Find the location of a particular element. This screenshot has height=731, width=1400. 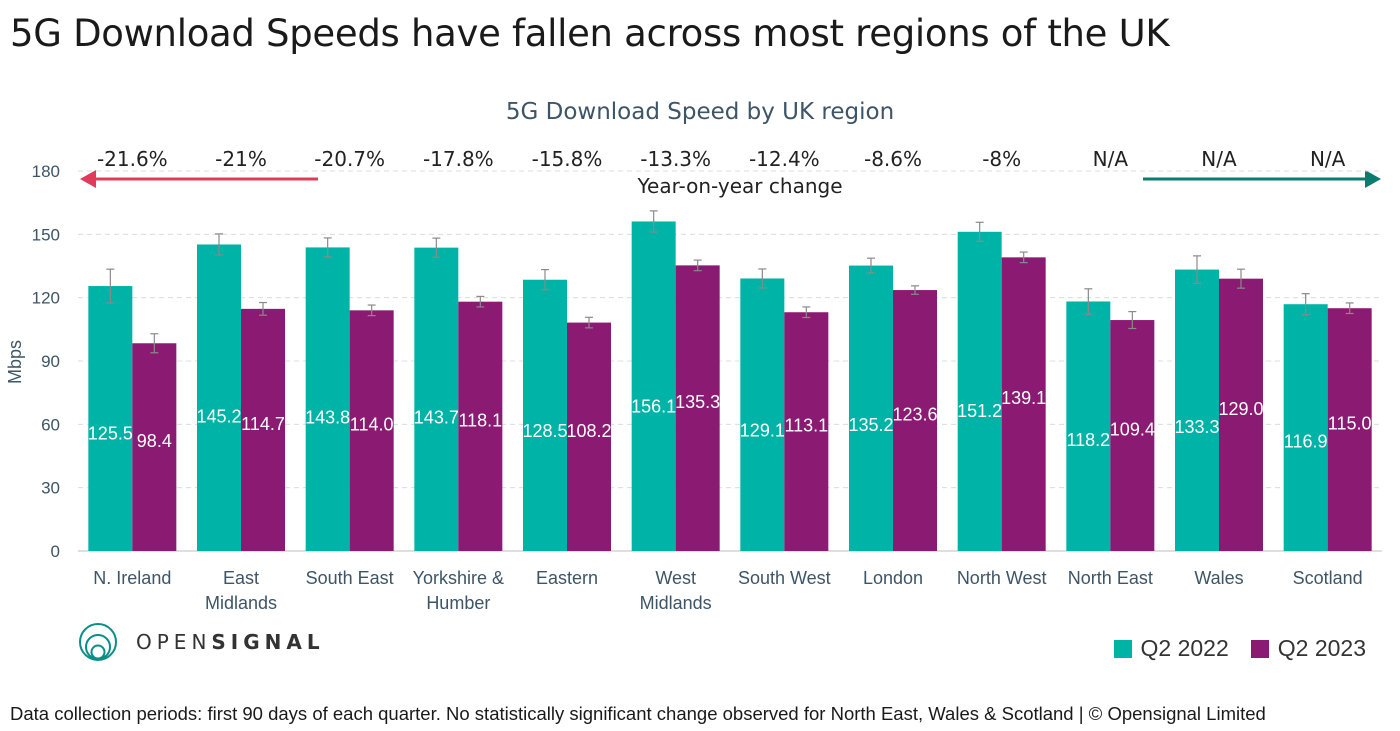

data-label: 143.7 is located at coordinates (436, 418).